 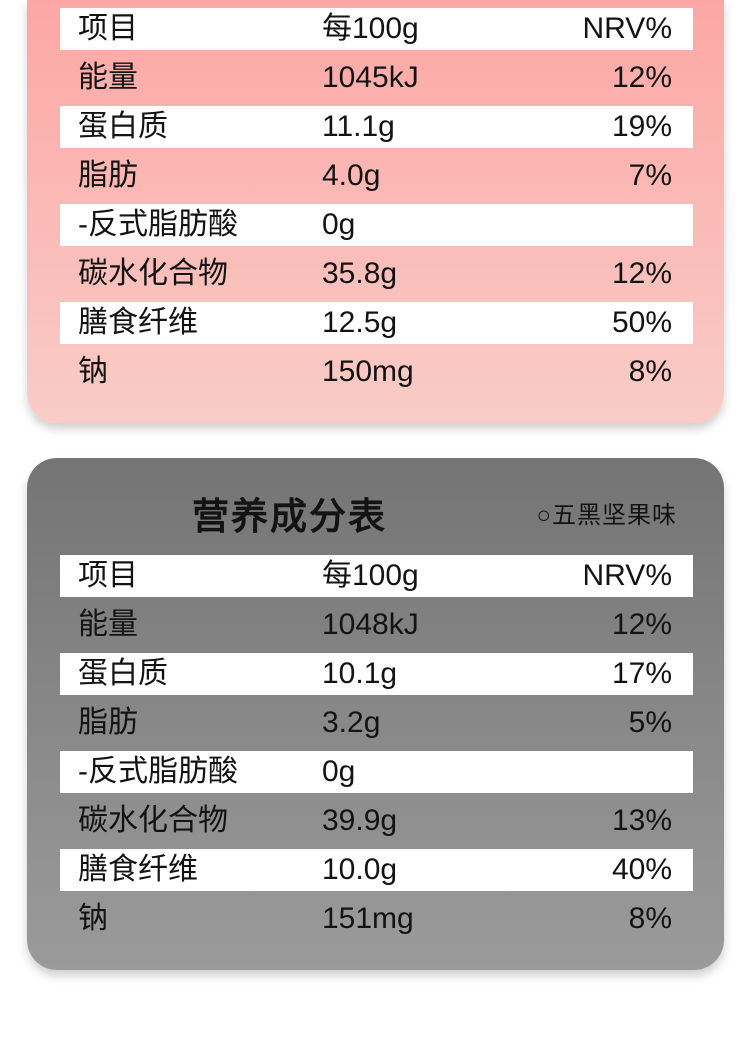 I want to click on nutrition-table-gray-titlebar: 营养成分表 ○五黑坚果味, so click(x=375, y=506).